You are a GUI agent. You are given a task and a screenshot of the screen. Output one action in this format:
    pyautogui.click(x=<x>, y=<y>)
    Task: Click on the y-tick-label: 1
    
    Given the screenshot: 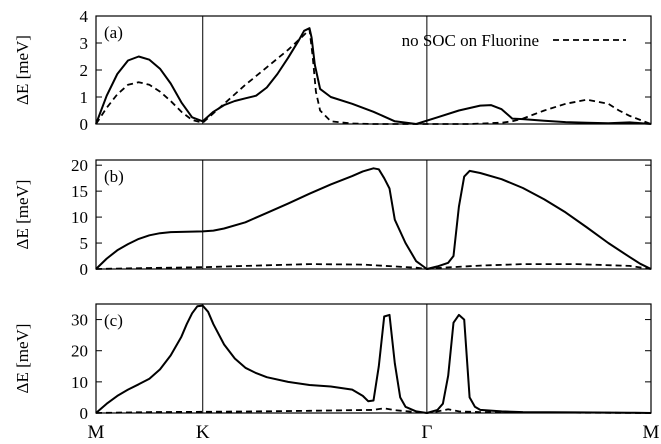 What is the action you would take?
    pyautogui.click(x=84, y=97)
    